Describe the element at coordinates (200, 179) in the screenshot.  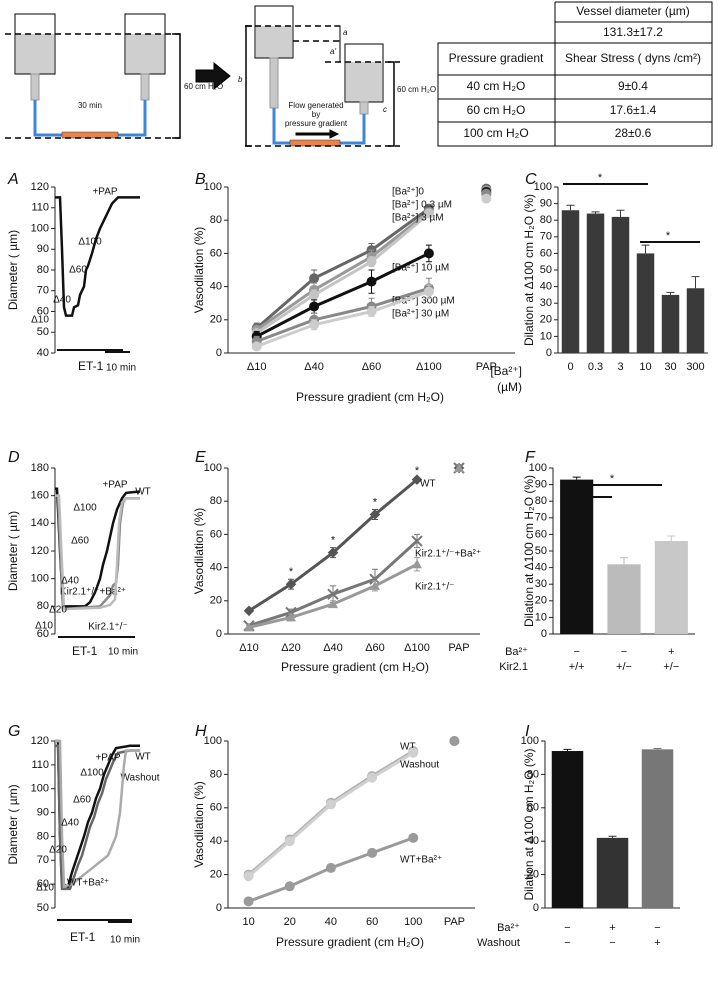
I see `panel-letter: B` at that location.